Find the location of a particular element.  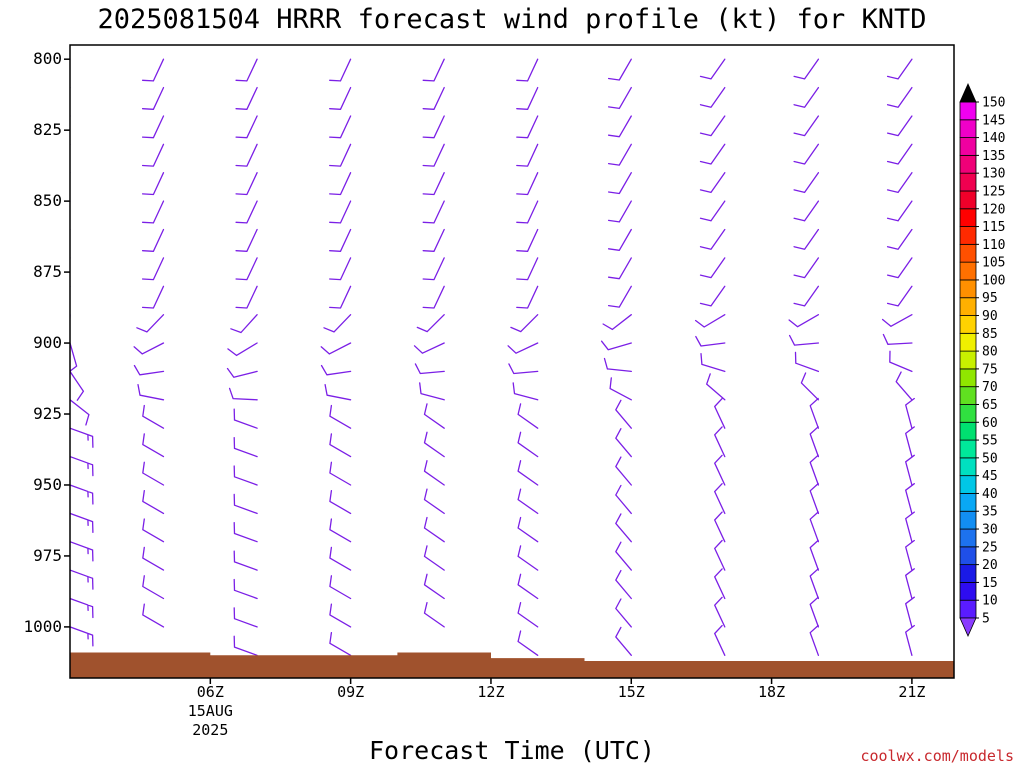

colorbar-label: 125 is located at coordinates (993, 191).